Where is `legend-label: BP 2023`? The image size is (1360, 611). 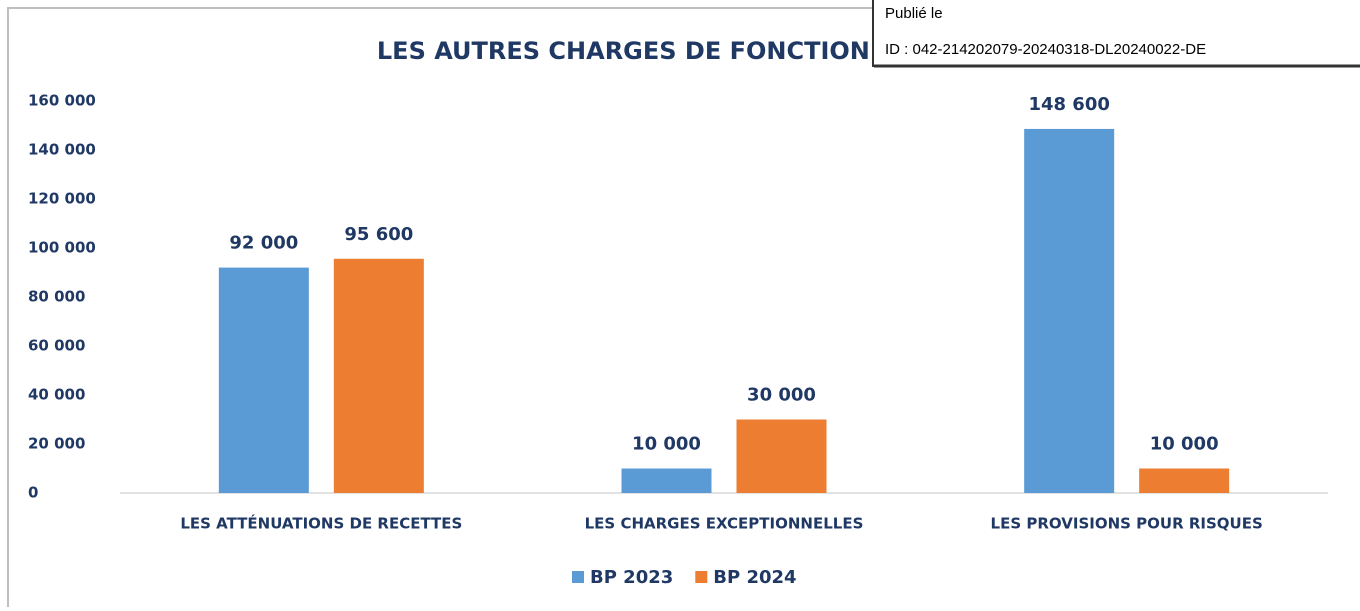 legend-label: BP 2023 is located at coordinates (631, 577).